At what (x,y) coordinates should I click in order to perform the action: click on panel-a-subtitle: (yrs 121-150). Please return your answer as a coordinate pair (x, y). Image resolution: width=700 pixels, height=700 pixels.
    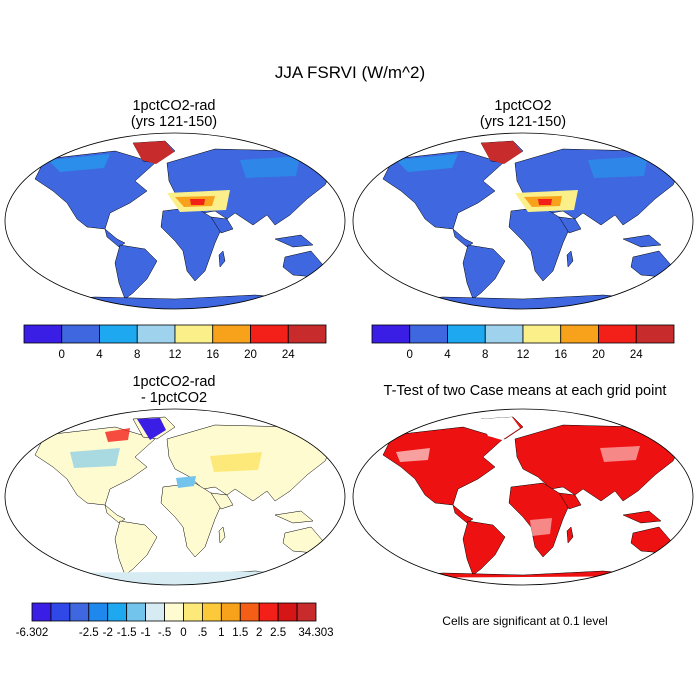
    Looking at the image, I should click on (174, 122).